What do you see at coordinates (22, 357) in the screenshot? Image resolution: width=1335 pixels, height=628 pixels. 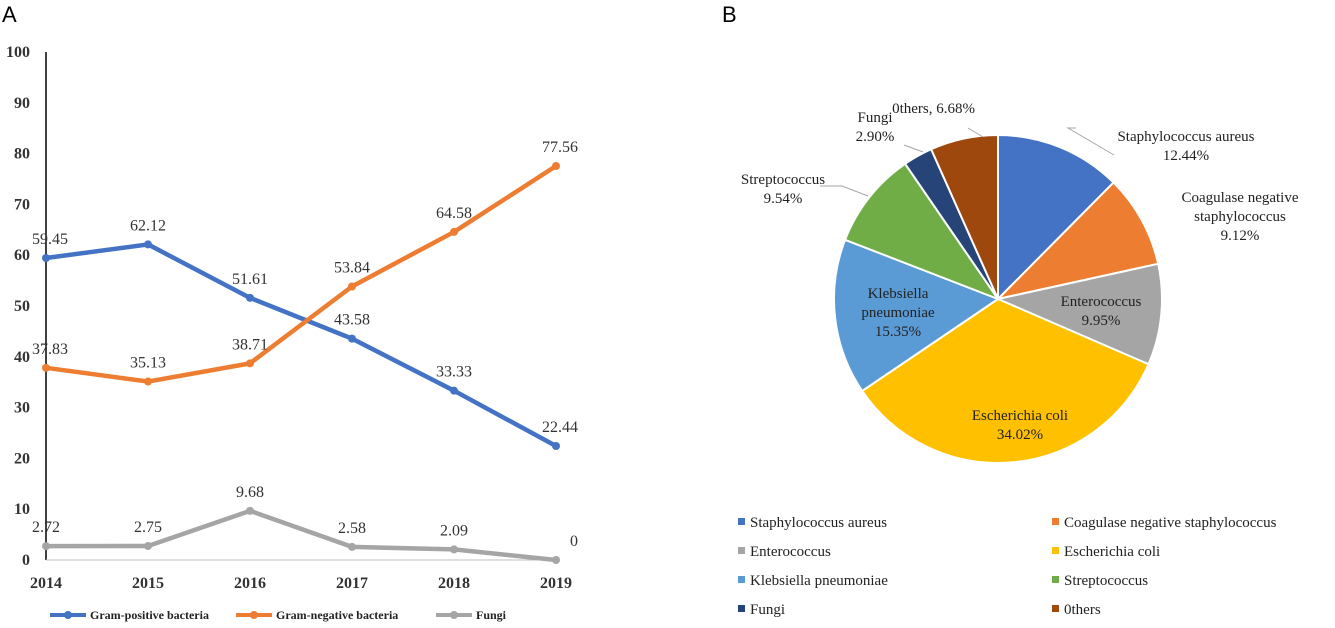 I see `y-tick-label: 40` at bounding box center [22, 357].